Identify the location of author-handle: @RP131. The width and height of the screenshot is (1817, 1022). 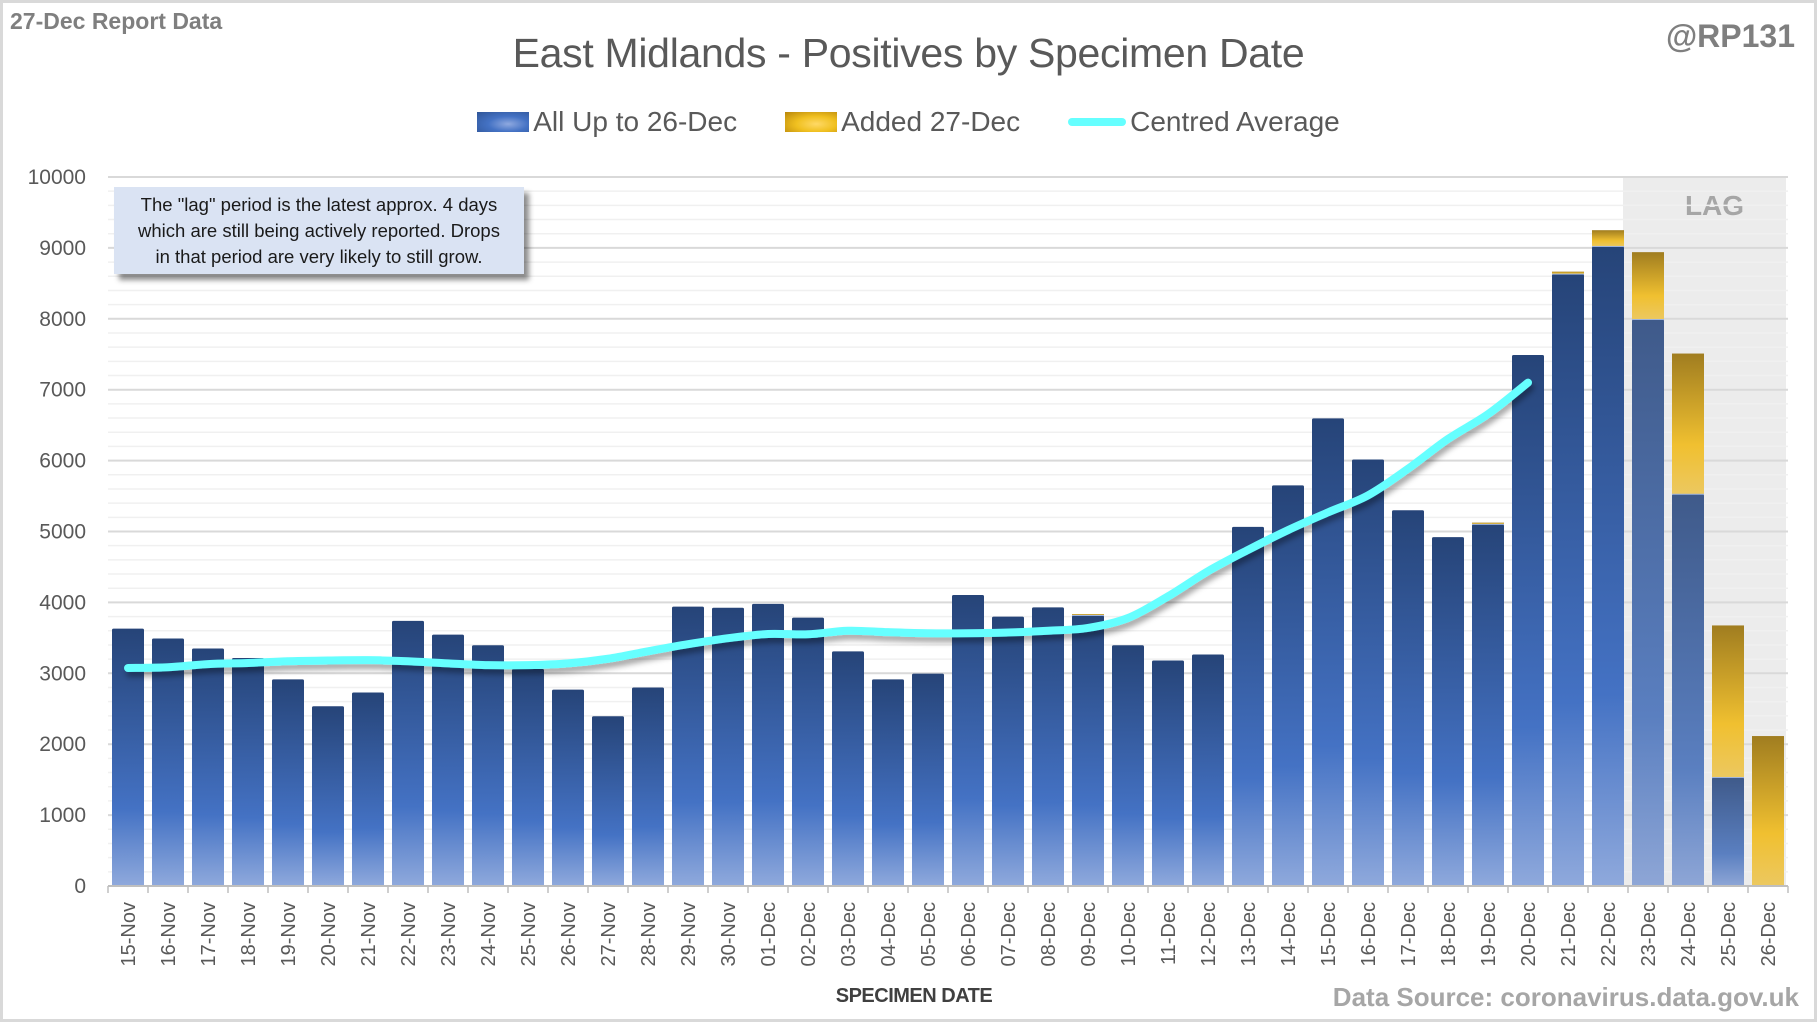
(1730, 36).